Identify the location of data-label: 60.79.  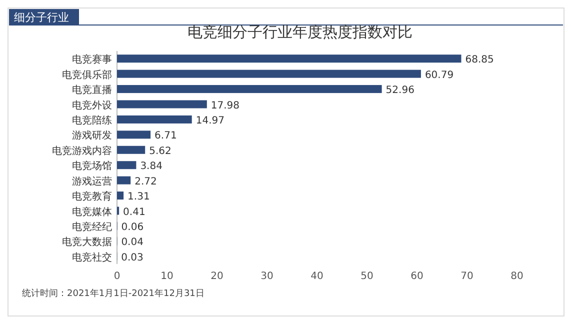
(439, 75).